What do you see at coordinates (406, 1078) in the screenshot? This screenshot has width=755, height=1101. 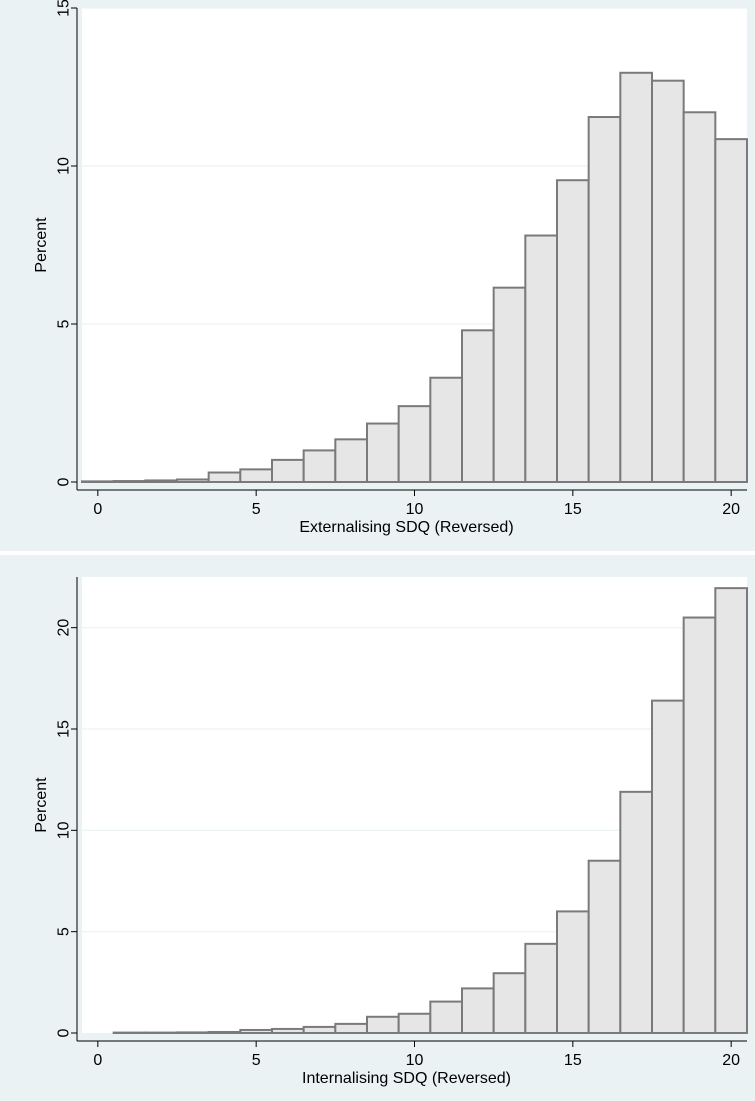 I see `x-axis-title: Internalising SDQ (Reversed)` at bounding box center [406, 1078].